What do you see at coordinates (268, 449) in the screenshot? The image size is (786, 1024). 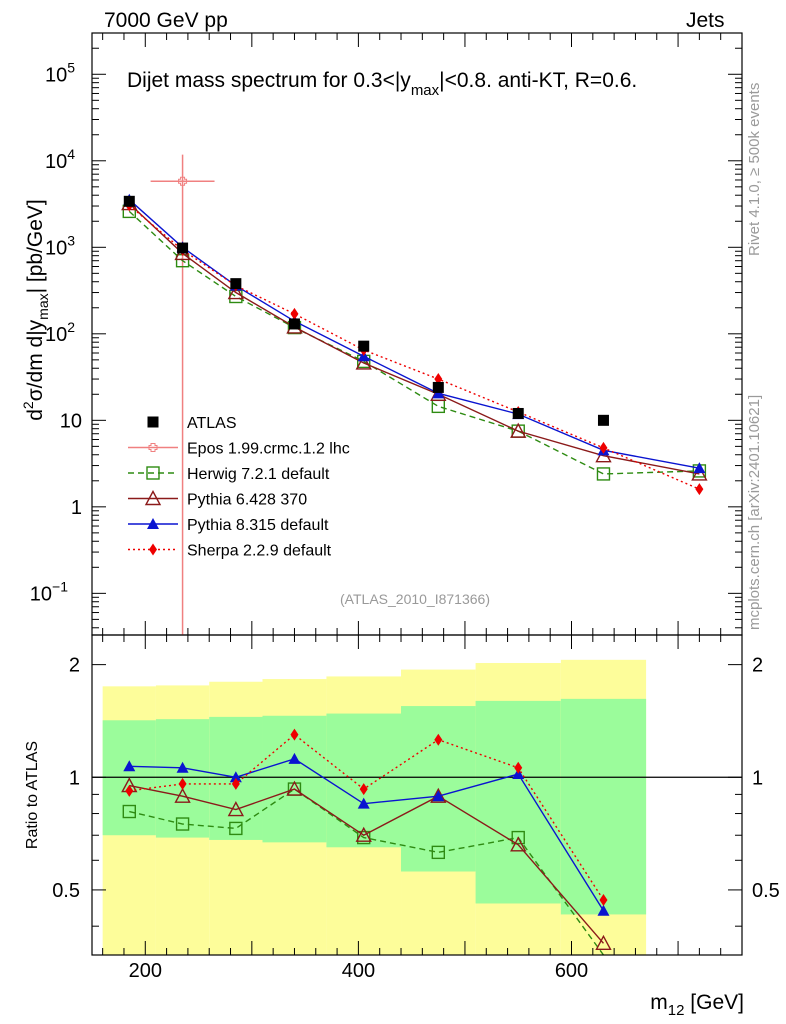 I see `legend-label-epos: Epos 1.99.crmc.1.2 lhc` at bounding box center [268, 449].